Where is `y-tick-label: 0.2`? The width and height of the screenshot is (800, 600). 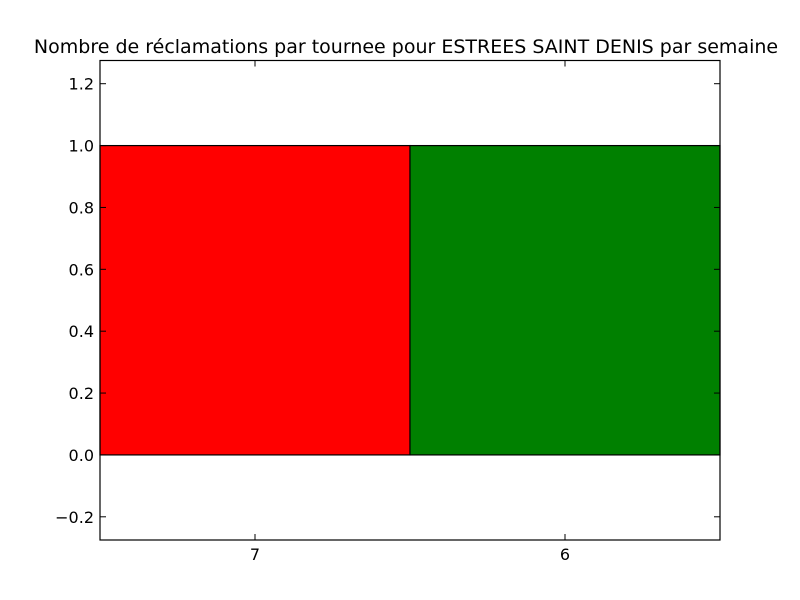 y-tick-label: 0.2 is located at coordinates (81, 393).